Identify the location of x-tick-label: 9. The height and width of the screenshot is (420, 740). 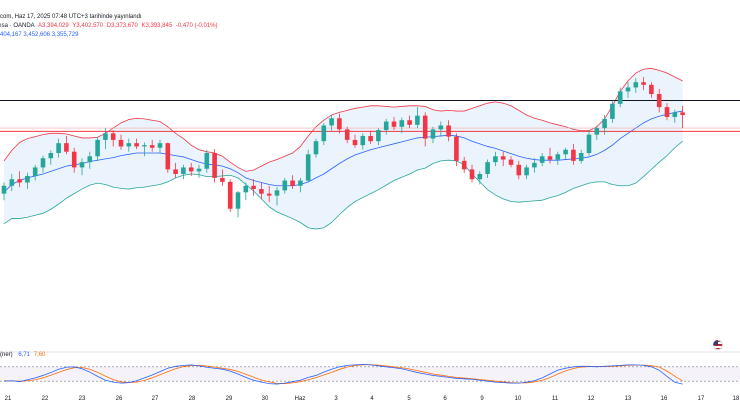
(482, 399).